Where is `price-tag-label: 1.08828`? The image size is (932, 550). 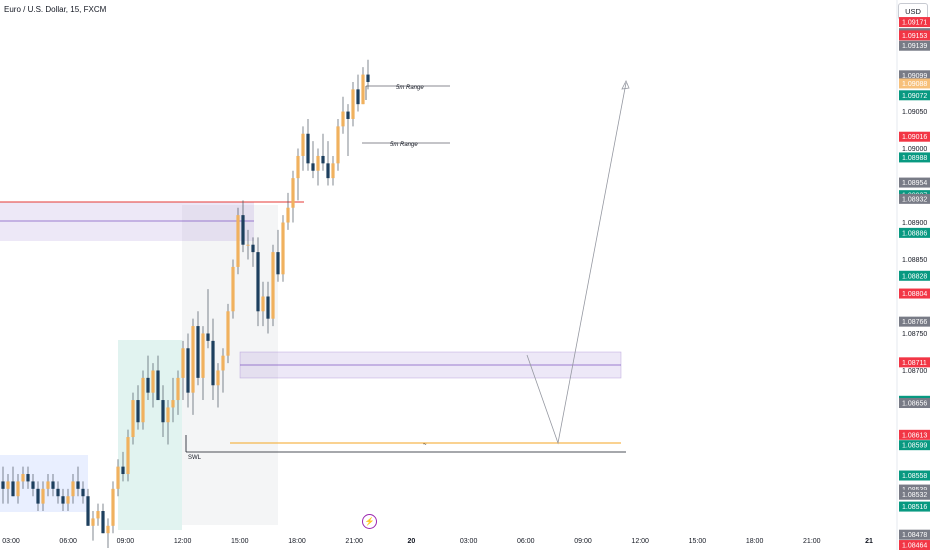 price-tag-label: 1.08828 is located at coordinates (914, 276).